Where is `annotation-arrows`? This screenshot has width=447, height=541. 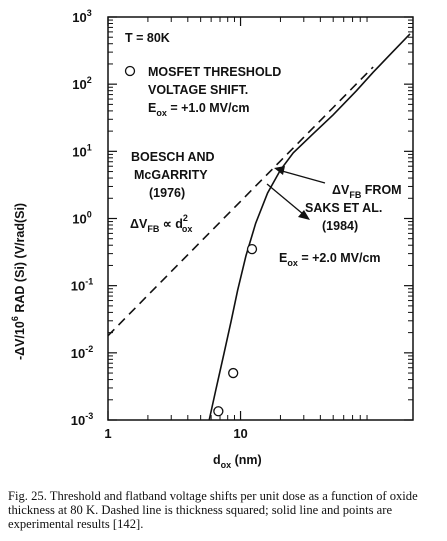
annotation-arrows is located at coordinates (296, 193).